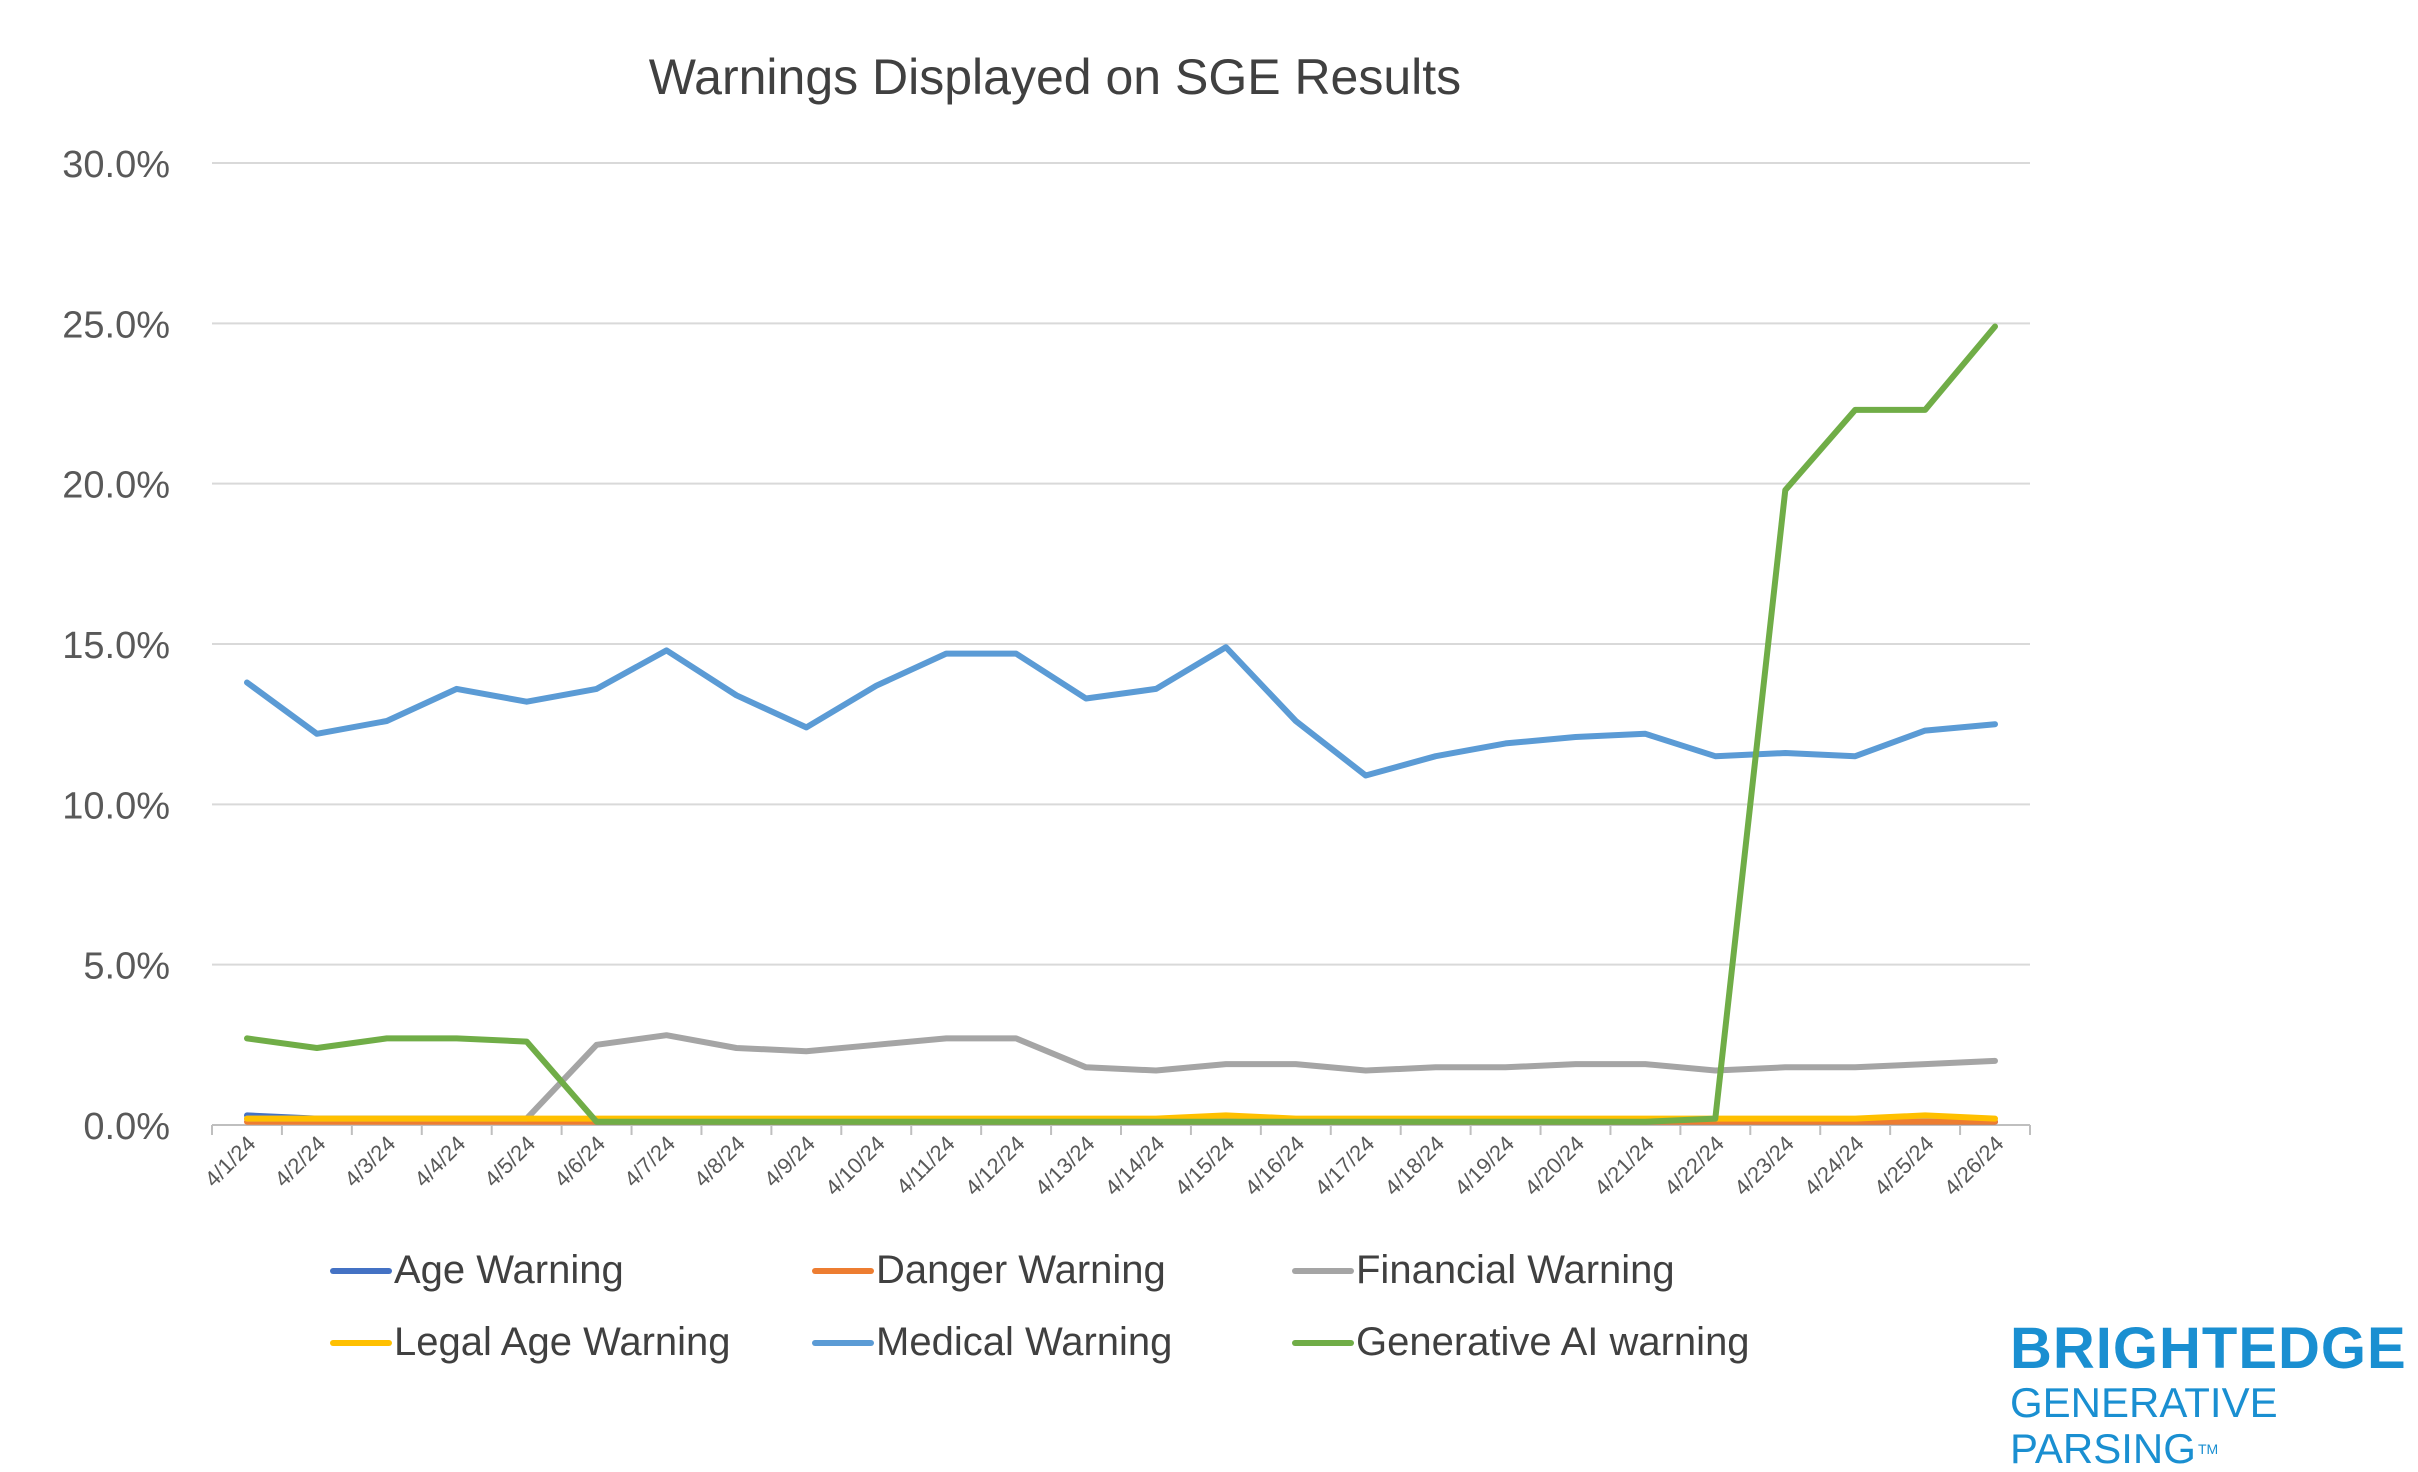 The width and height of the screenshot is (2418, 1472). What do you see at coordinates (439, 1161) in the screenshot?
I see `x-tick-label: 4/4/24` at bounding box center [439, 1161].